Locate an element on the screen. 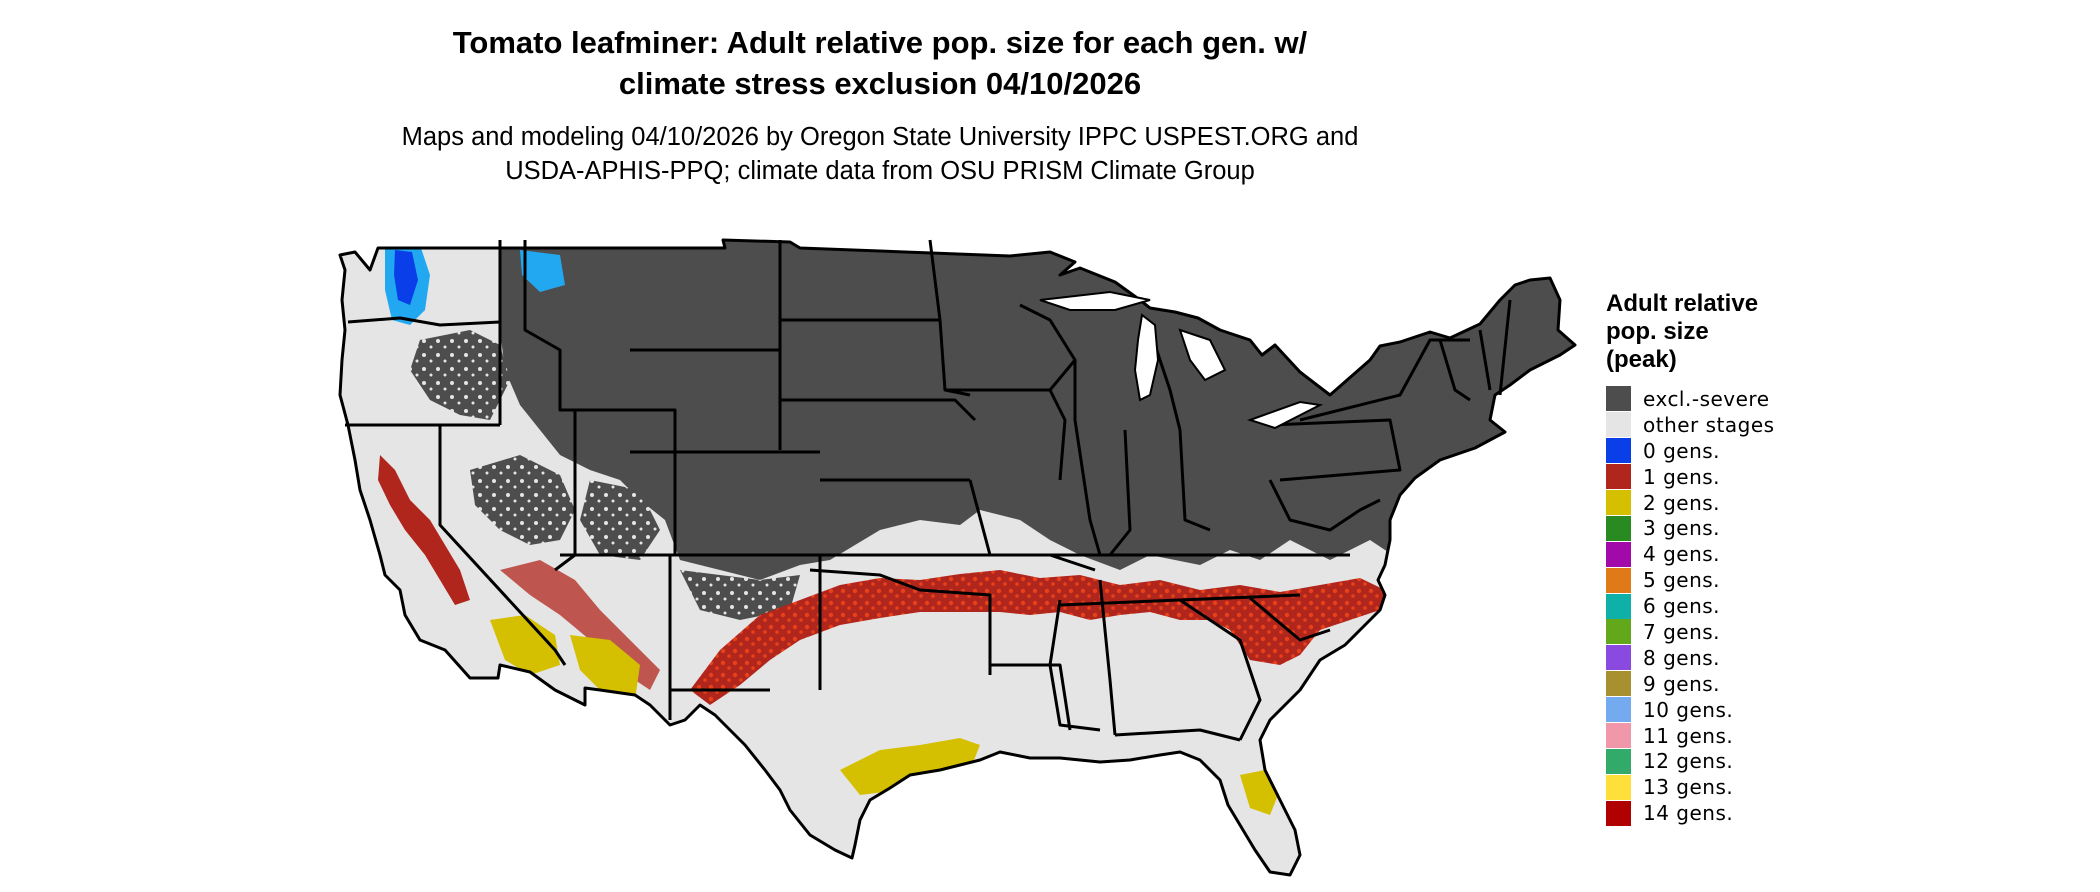 Image resolution: width=2100 pixels, height=892 pixels. legend-label: 0 gens. is located at coordinates (1682, 450).